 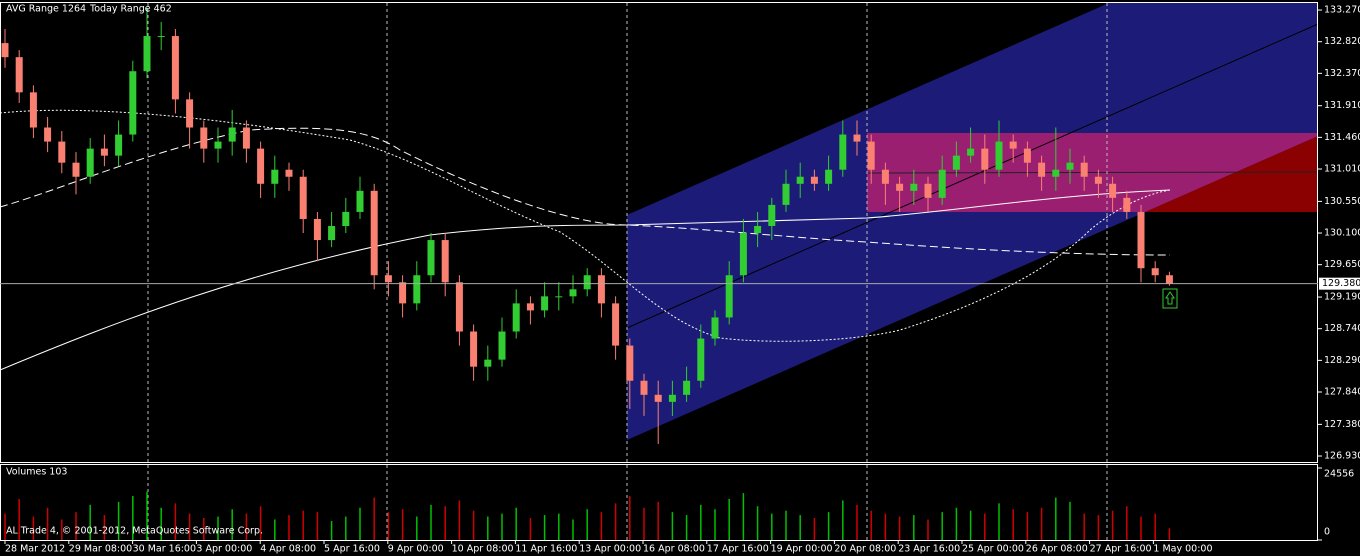 I want to click on y-tick-label: 128.740, so click(x=1342, y=328).